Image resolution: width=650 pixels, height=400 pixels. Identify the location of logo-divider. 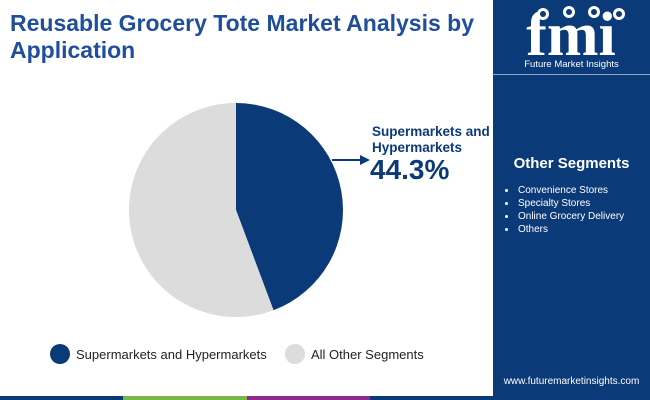
(571, 74).